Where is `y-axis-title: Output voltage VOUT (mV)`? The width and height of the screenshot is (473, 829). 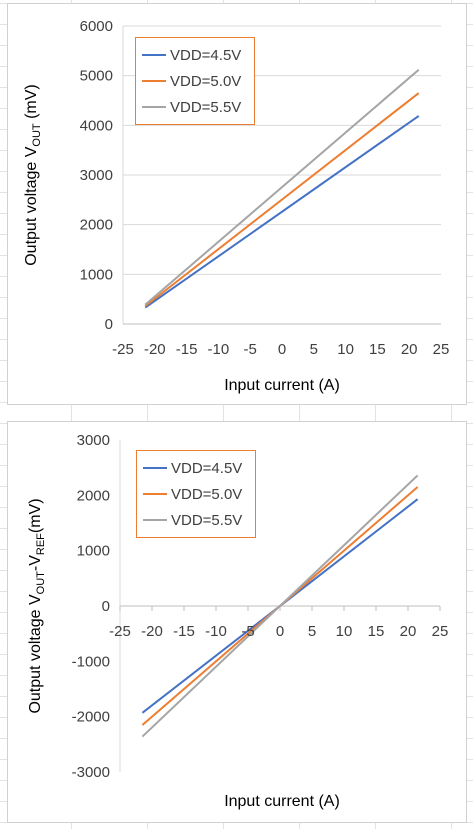
y-axis-title: Output voltage VOUT (mV) is located at coordinates (33, 175).